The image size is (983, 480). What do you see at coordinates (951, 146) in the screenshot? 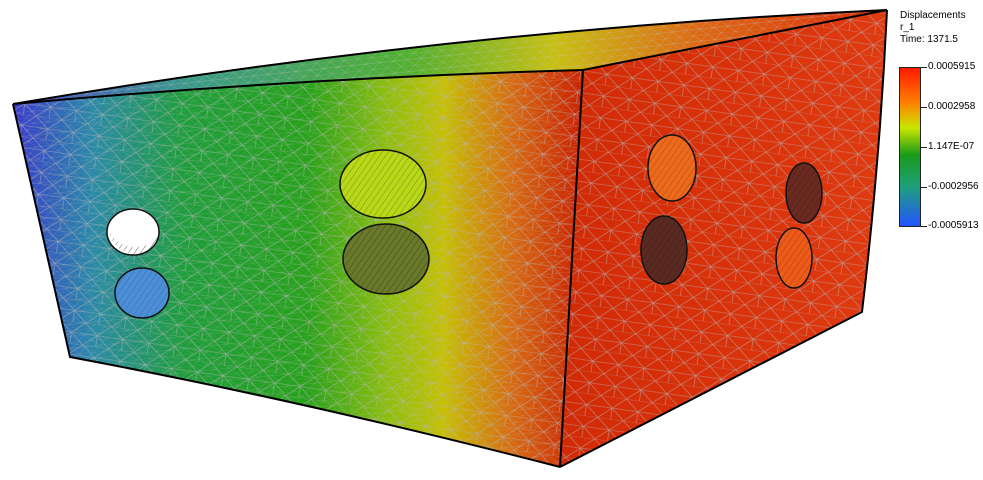
I see `legend-tick-label: 1.147E-07` at bounding box center [951, 146].